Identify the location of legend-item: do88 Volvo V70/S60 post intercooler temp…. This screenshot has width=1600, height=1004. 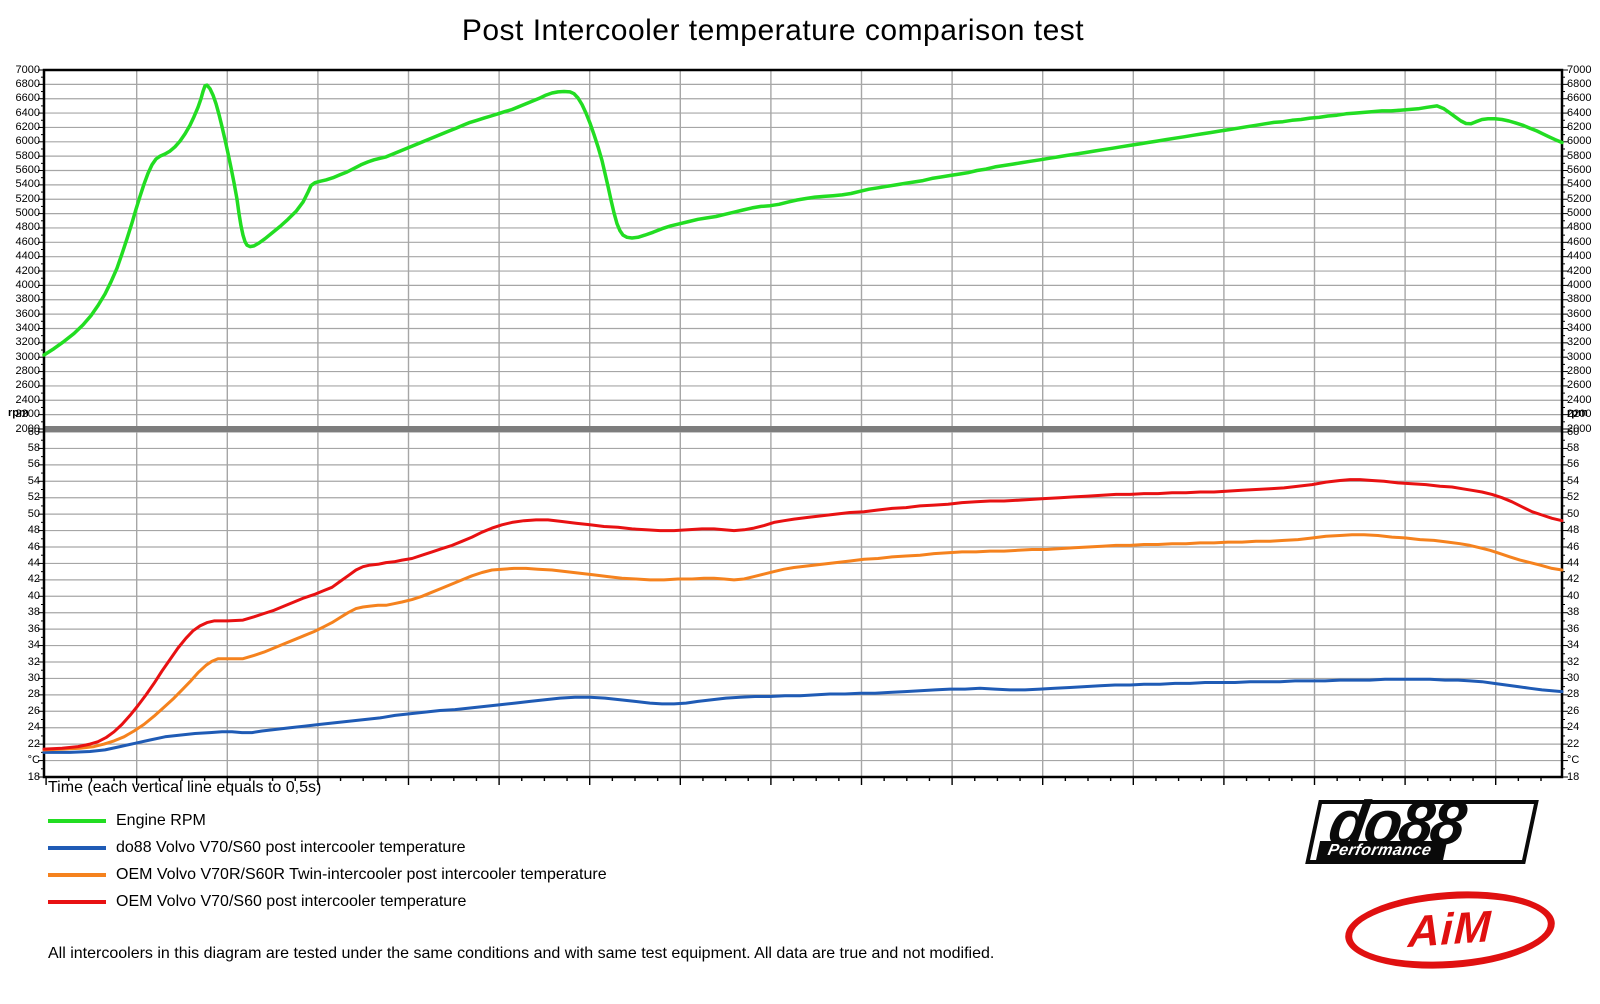
(428, 848).